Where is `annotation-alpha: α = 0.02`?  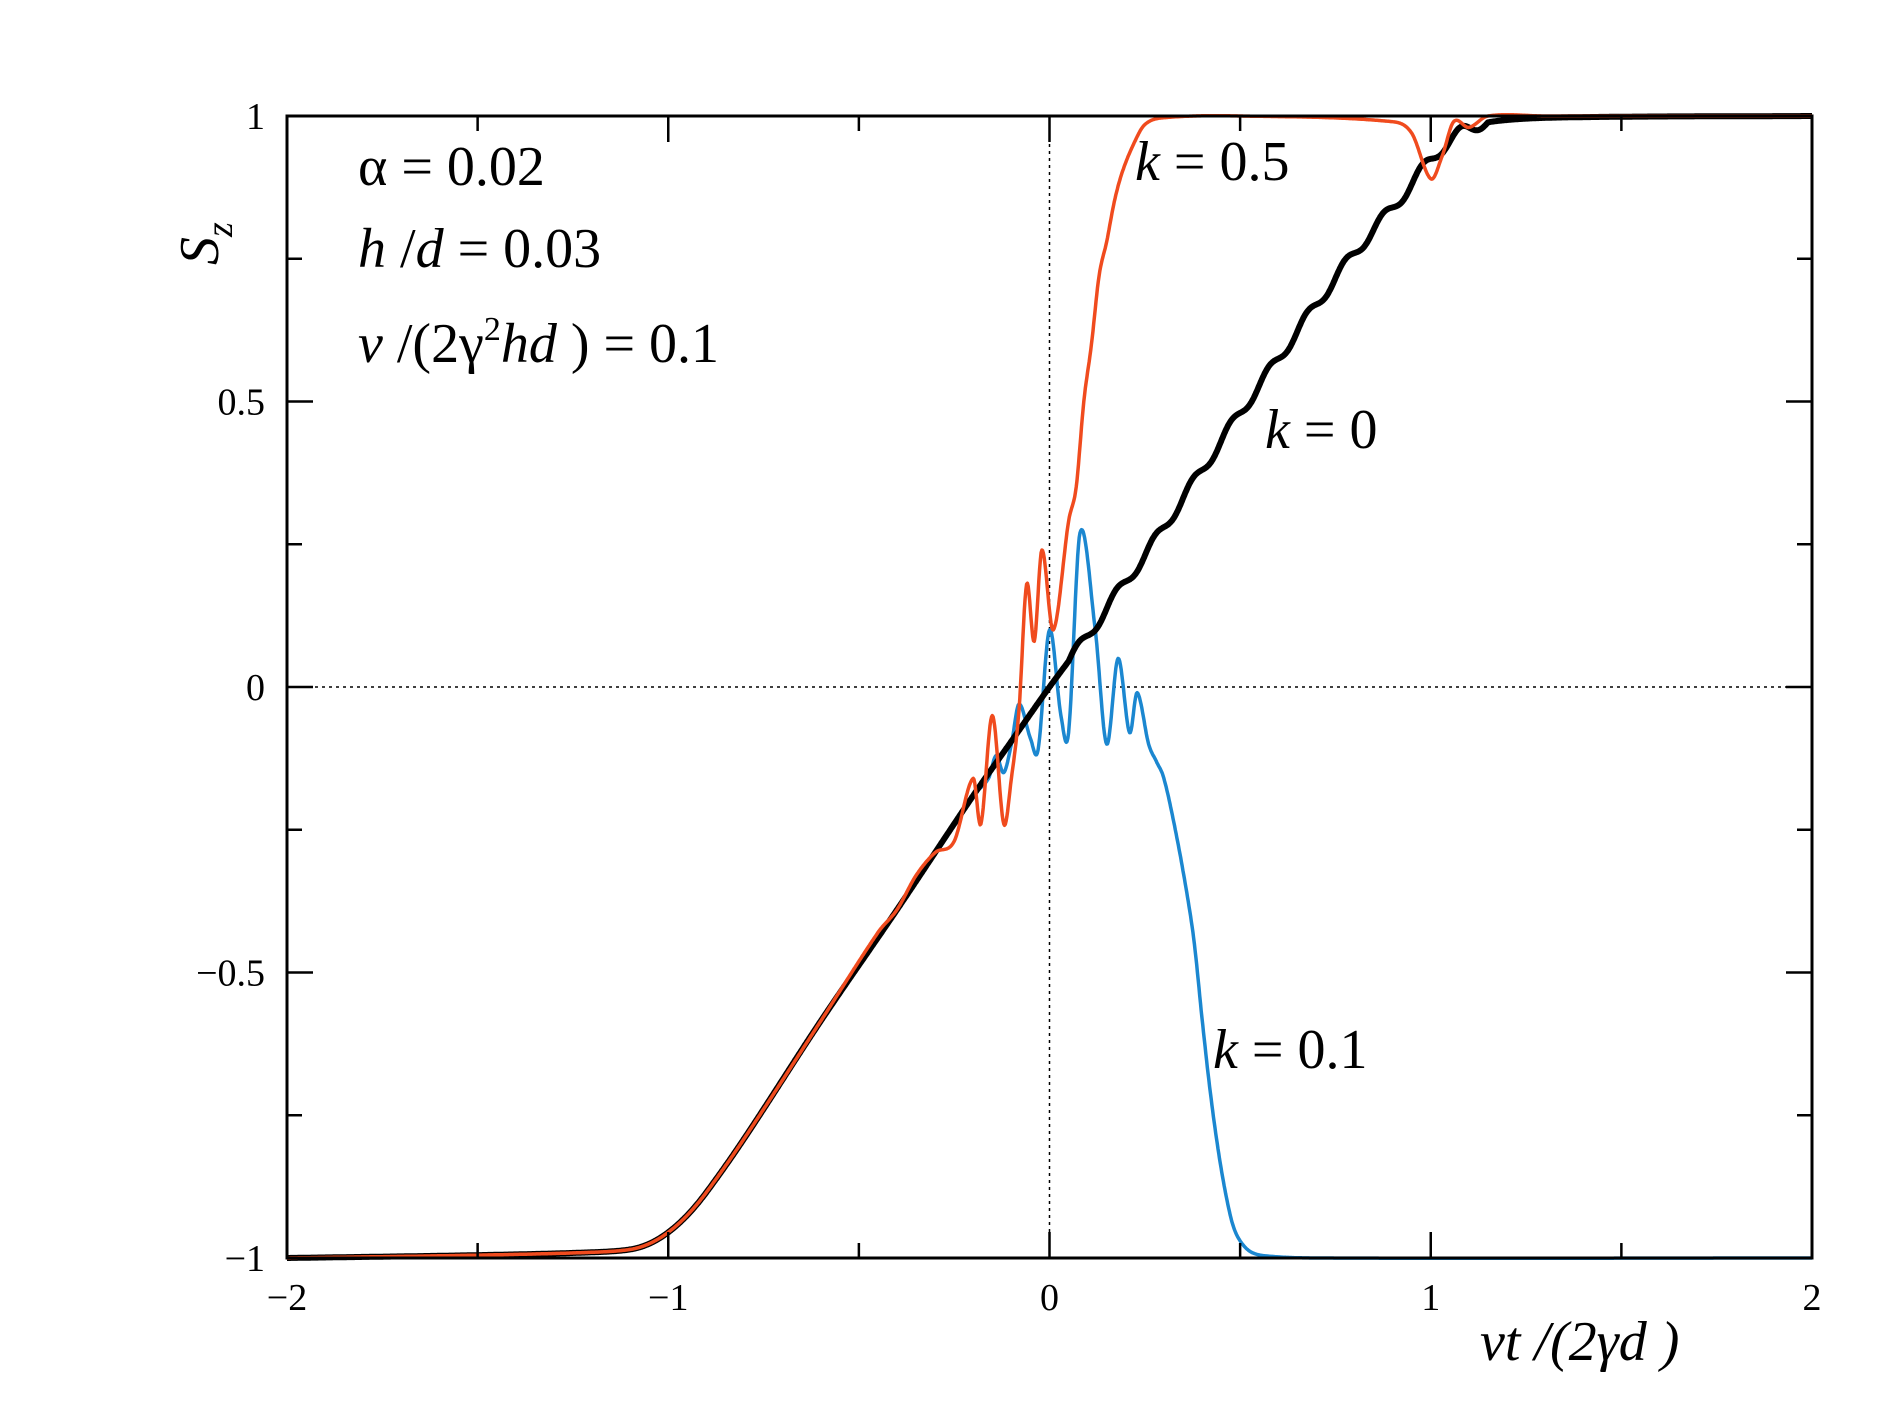
annotation-alpha: α = 0.02 is located at coordinates (451, 167).